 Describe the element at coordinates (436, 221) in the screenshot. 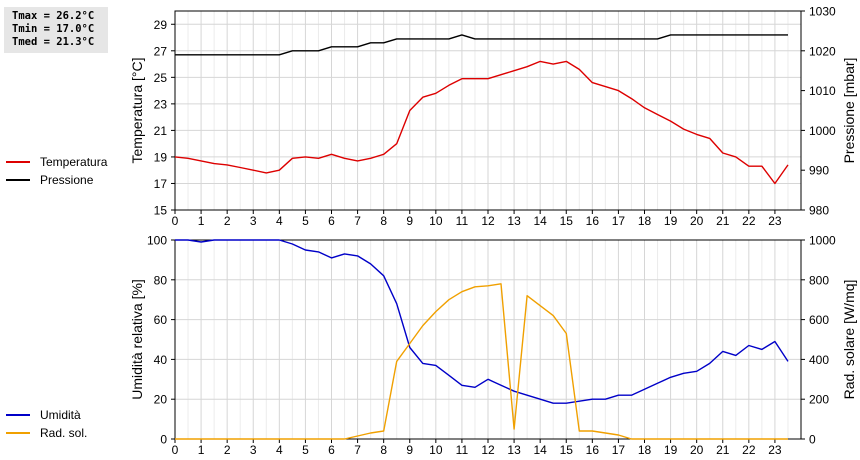

I see `panel1-x-tick-label: 10` at that location.